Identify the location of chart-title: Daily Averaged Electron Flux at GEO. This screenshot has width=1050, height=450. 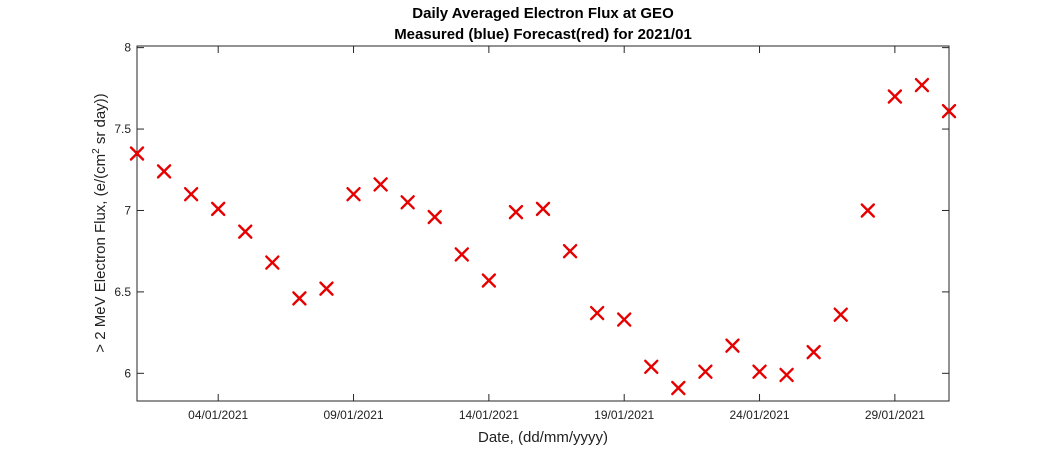
(543, 13).